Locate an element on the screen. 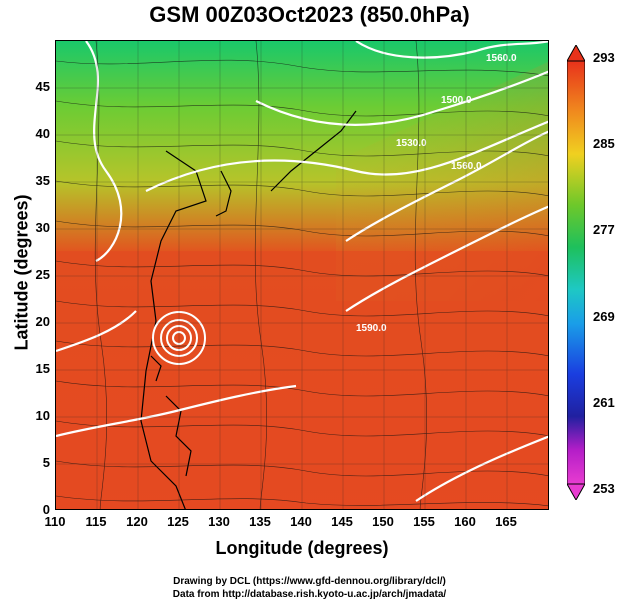 The height and width of the screenshot is (605, 619). colorbar-top-arrow is located at coordinates (576, 53).